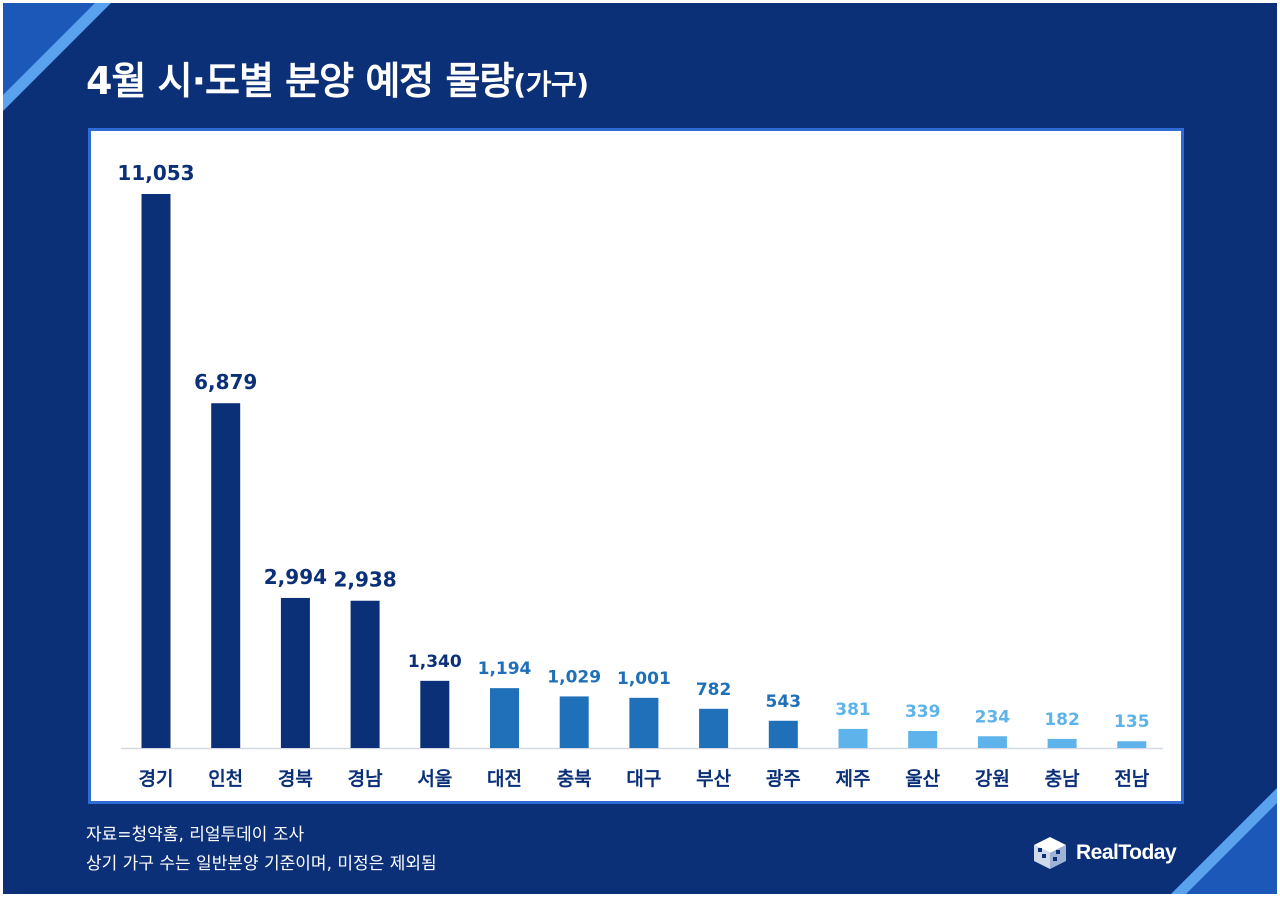 This screenshot has width=1280, height=897. I want to click on value-label-13: 182, so click(1062, 720).